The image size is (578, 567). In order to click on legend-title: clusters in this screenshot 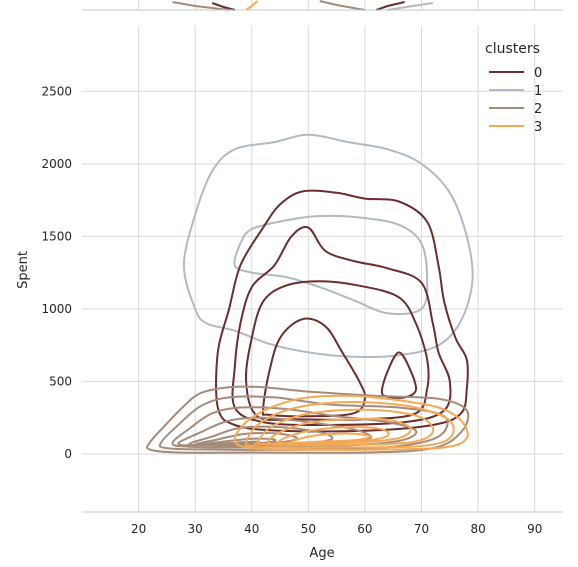, I will do `click(512, 49)`.